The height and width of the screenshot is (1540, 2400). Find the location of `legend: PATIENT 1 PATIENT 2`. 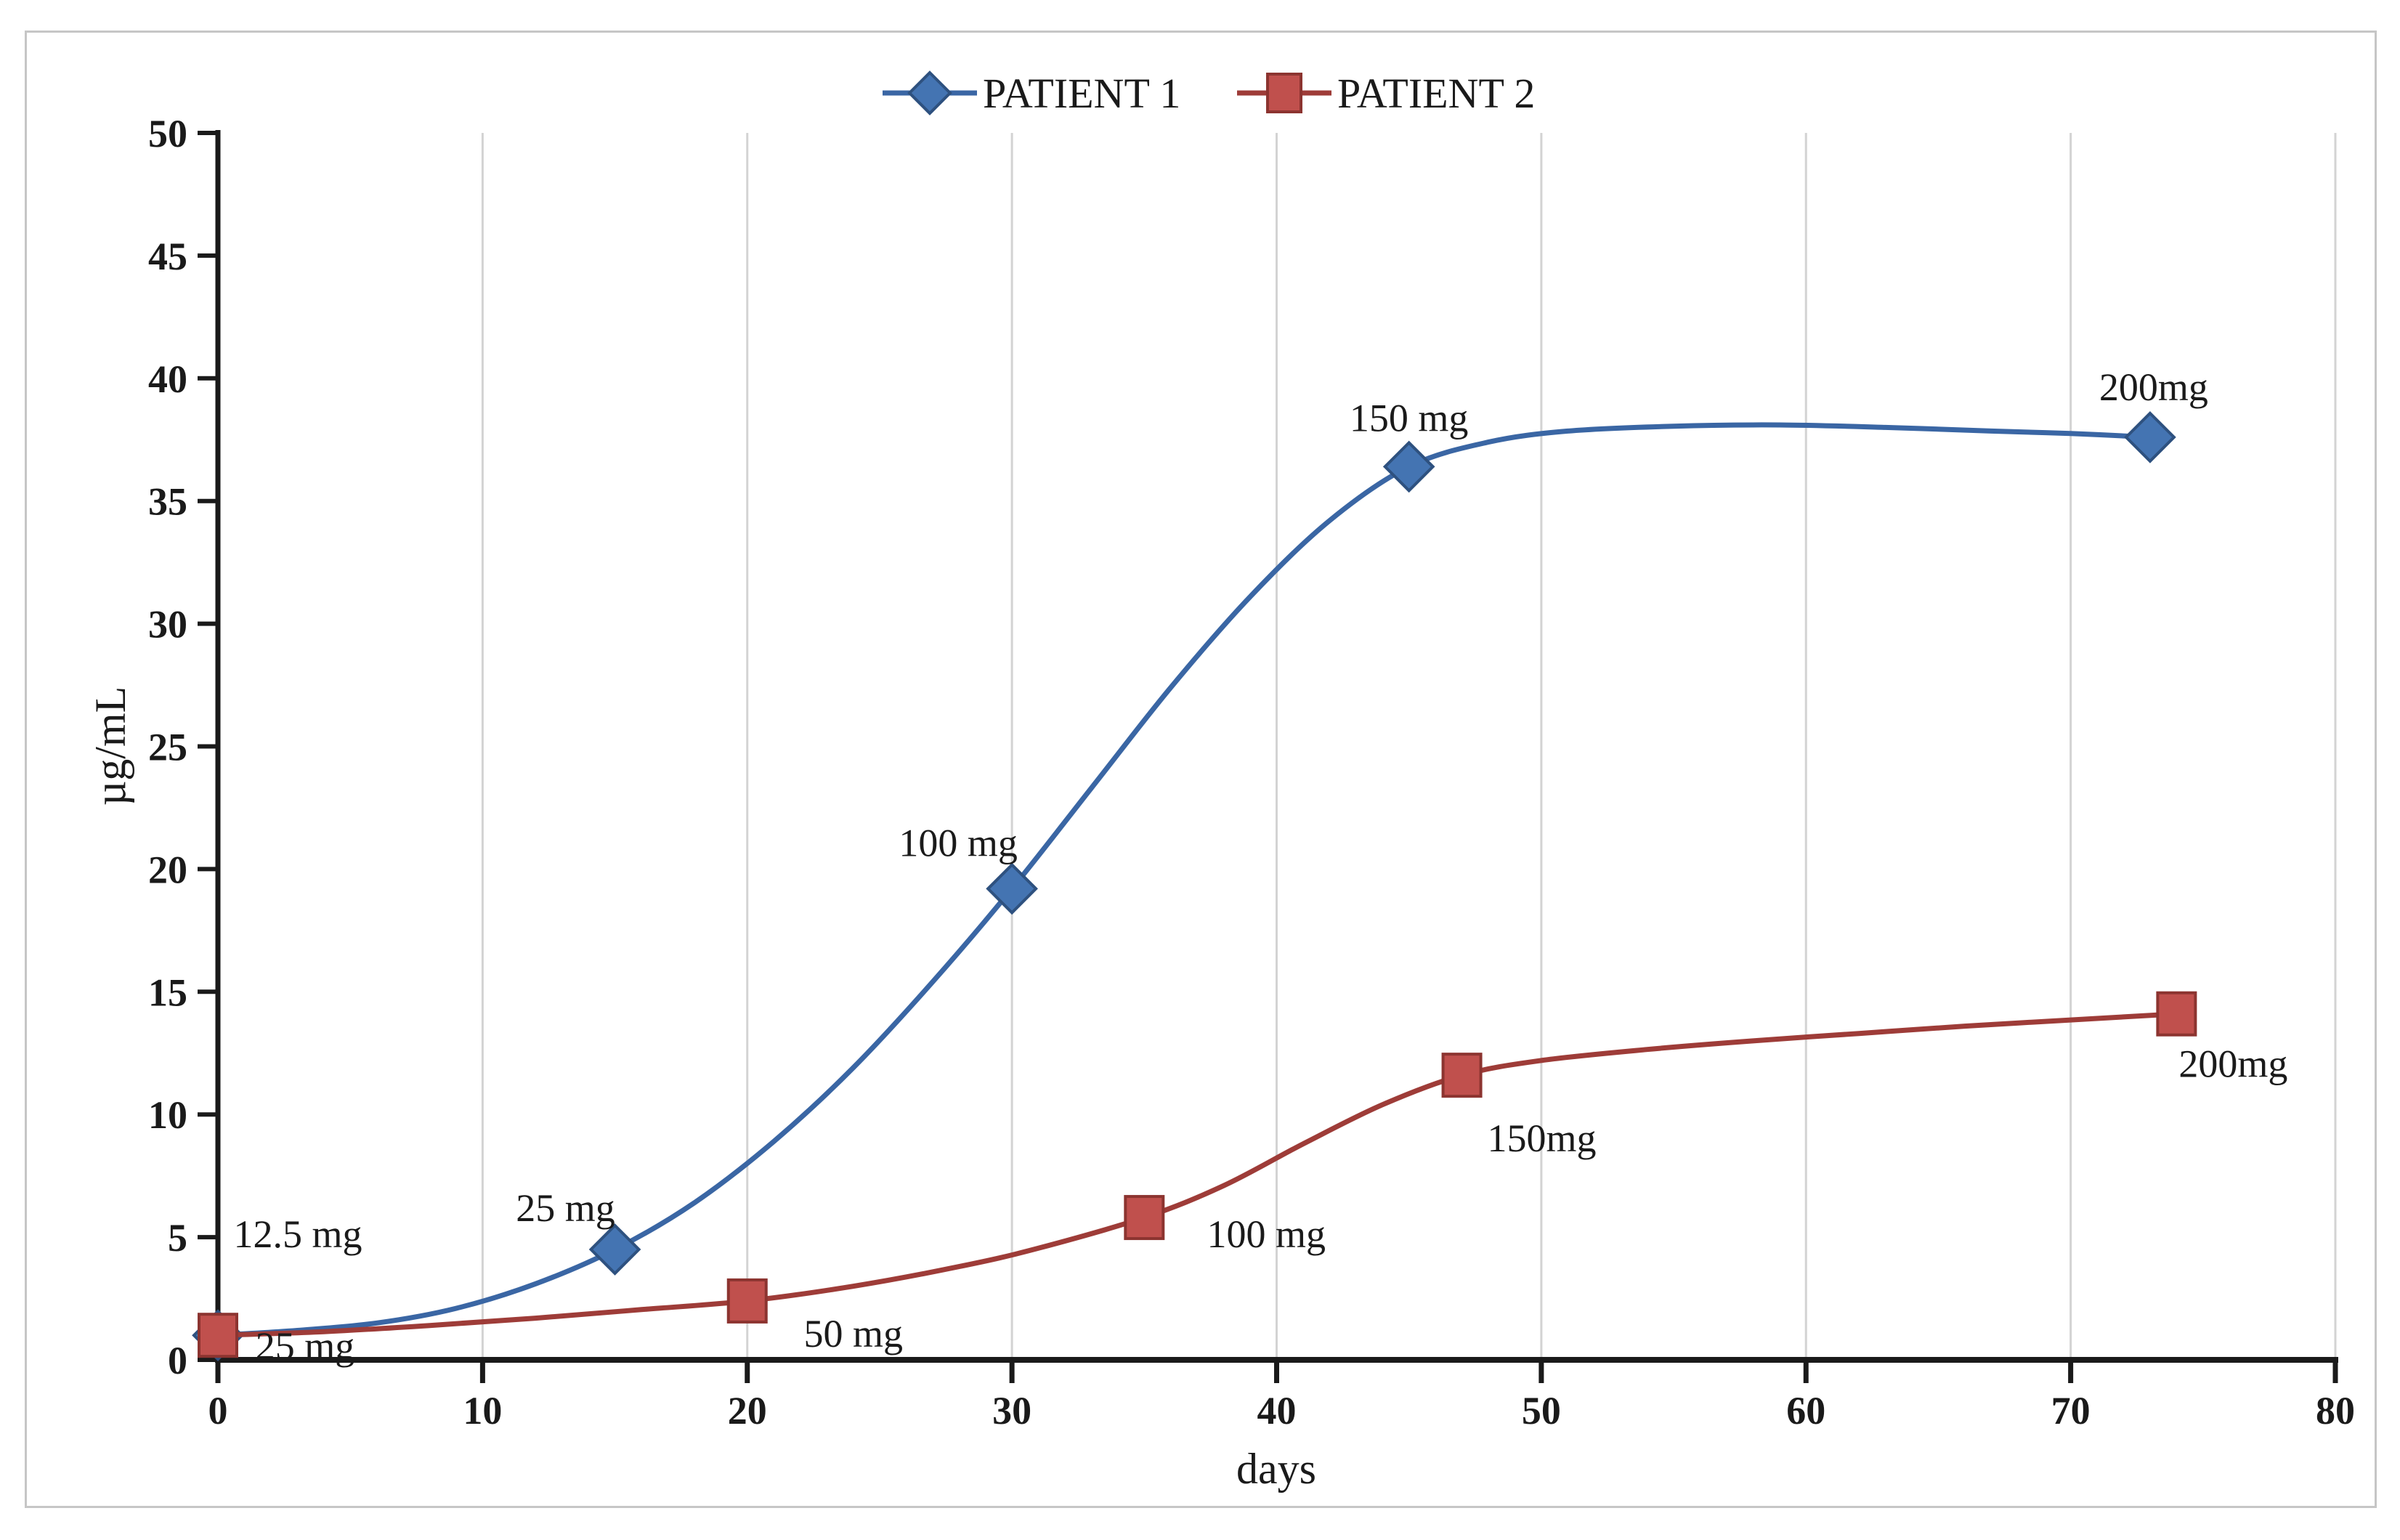

legend: PATIENT 1 PATIENT 2 is located at coordinates (1209, 93).